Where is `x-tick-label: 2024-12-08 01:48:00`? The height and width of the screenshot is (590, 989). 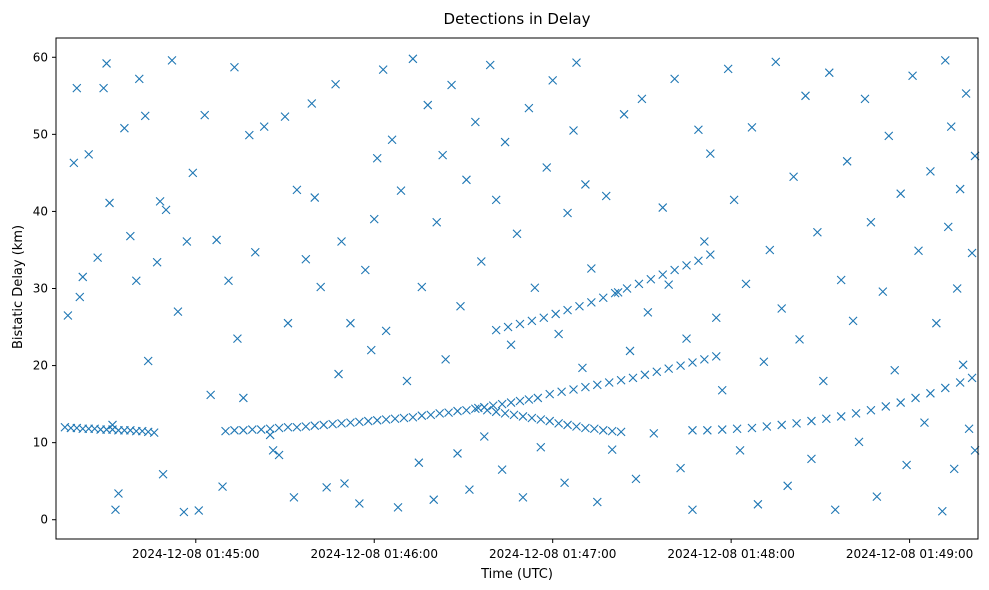
x-tick-label: 2024-12-08 01:48:00 is located at coordinates (730, 554).